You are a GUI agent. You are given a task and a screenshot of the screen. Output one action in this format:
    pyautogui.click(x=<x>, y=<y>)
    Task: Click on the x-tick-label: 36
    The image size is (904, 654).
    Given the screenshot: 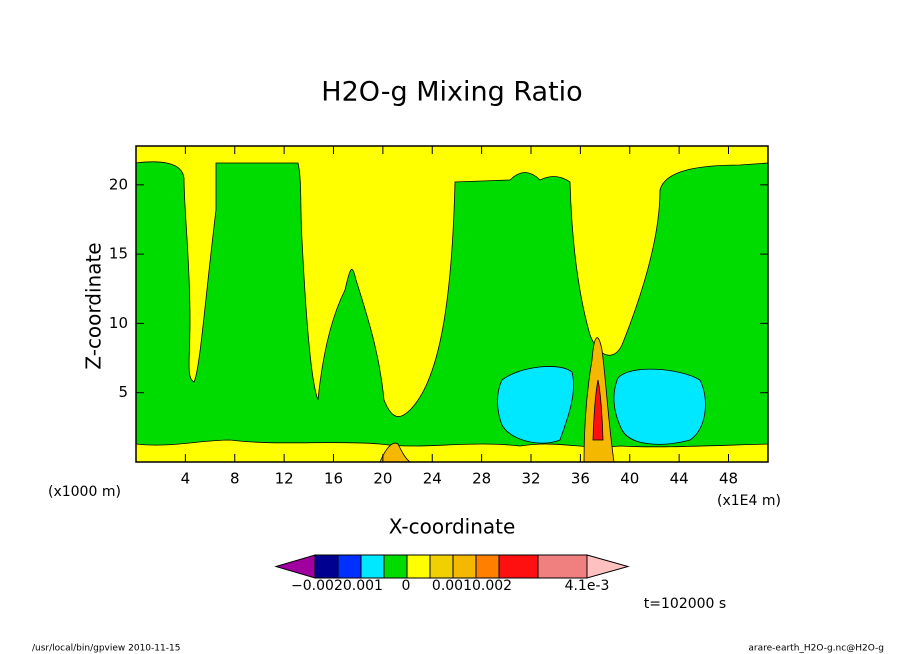 What is the action you would take?
    pyautogui.click(x=580, y=479)
    